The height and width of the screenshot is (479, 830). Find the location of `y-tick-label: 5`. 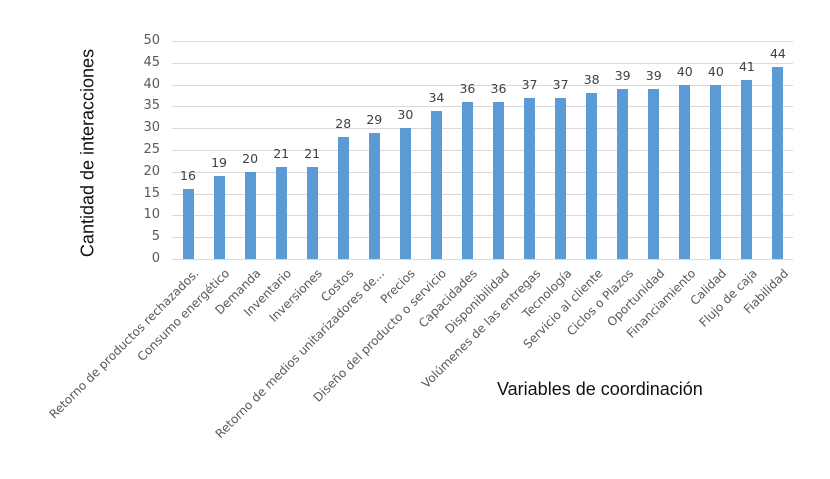

y-tick-label: 5 is located at coordinates (155, 236).